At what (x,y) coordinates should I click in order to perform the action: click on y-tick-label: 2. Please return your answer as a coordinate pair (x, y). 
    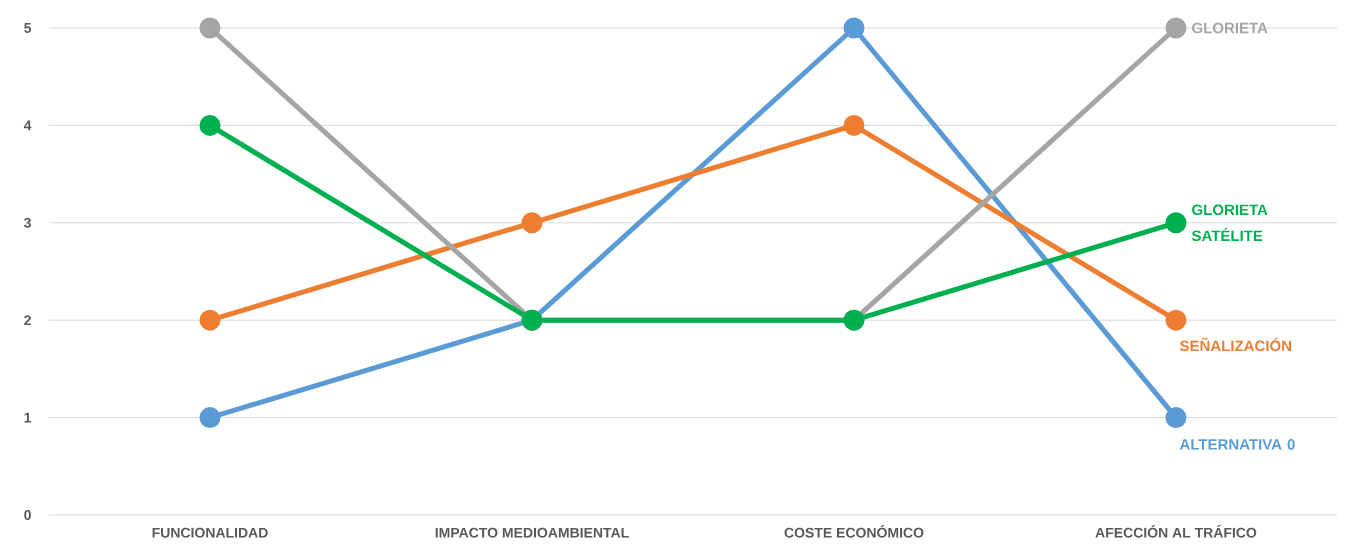
    Looking at the image, I should click on (27, 320).